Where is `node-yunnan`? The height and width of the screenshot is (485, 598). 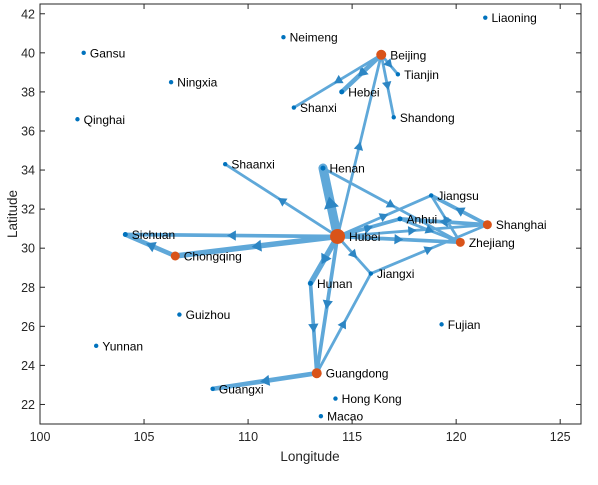 node-yunnan is located at coordinates (96, 346).